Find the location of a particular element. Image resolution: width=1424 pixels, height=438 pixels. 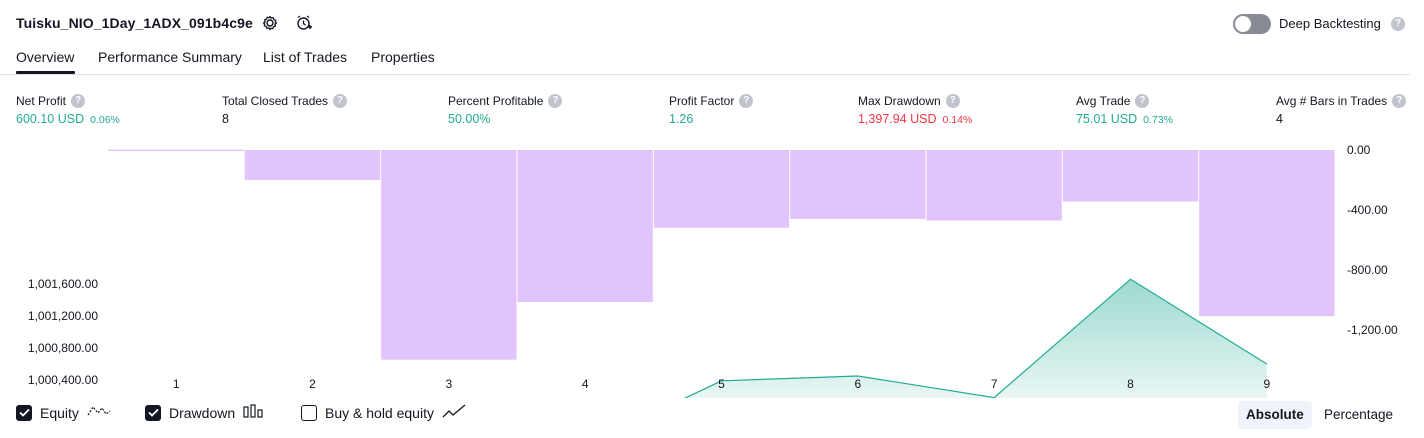

drawdown-checkbox is located at coordinates (153, 412).